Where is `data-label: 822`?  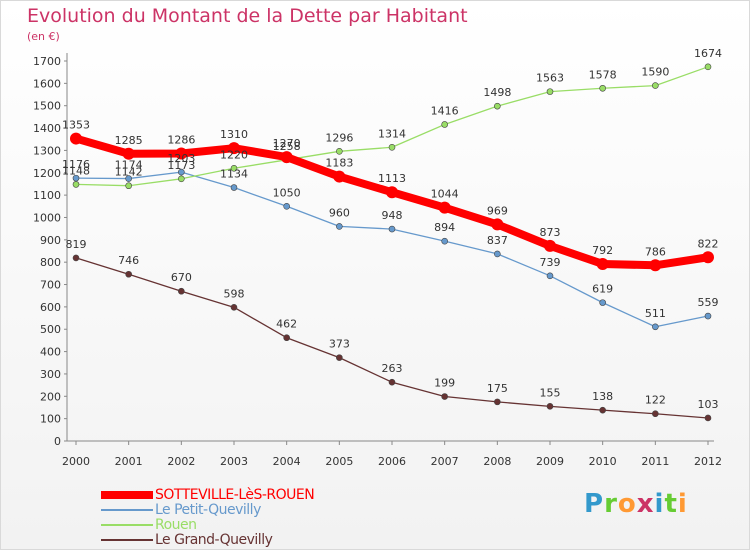
data-label: 822 is located at coordinates (708, 243).